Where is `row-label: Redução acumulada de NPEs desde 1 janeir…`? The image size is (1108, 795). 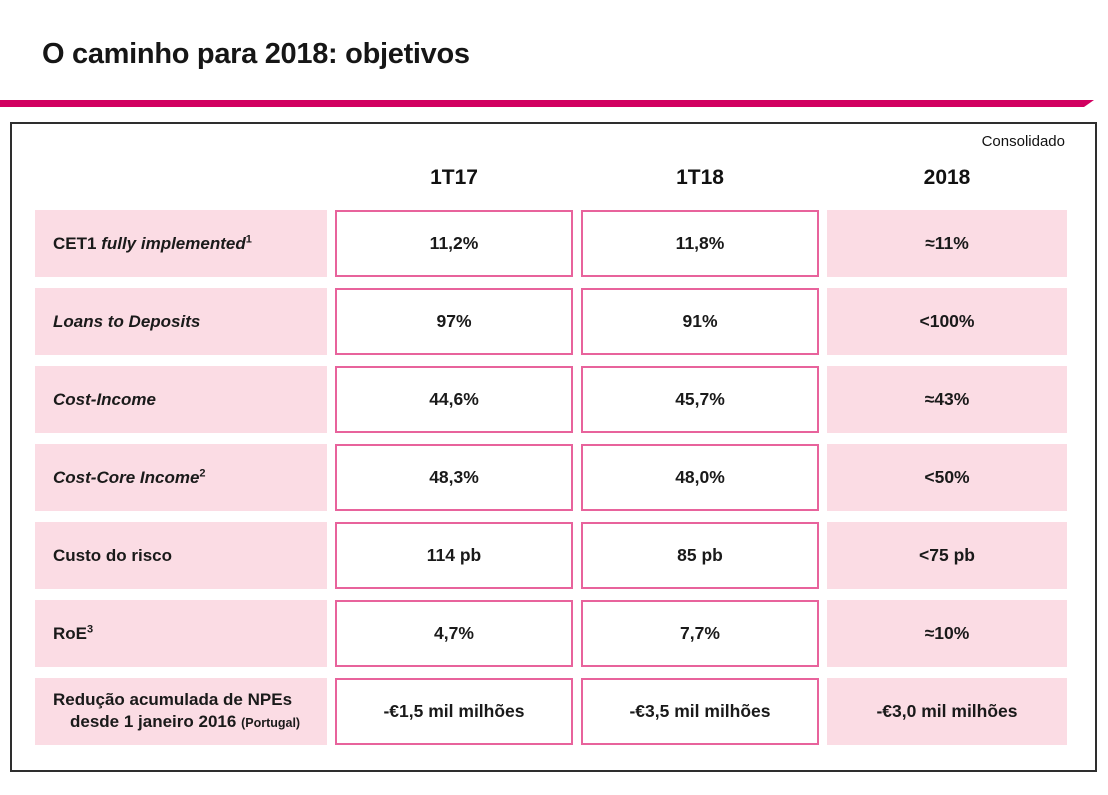
row-label: Redução acumulada de NPEs desde 1 janeir… is located at coordinates (181, 711).